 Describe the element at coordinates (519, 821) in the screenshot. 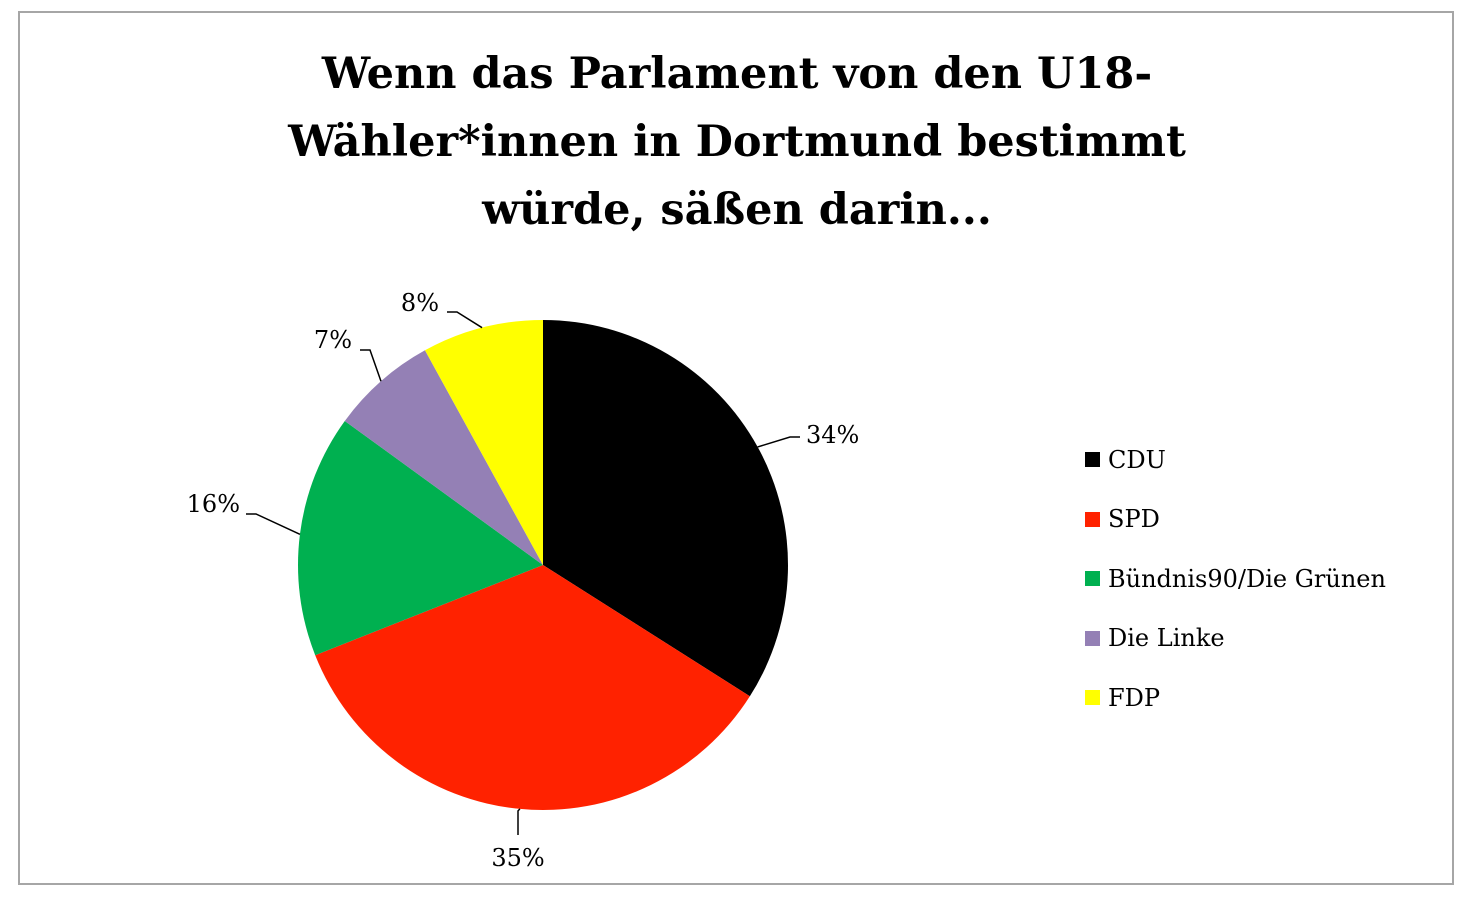

I see `leader-line-spd` at that location.